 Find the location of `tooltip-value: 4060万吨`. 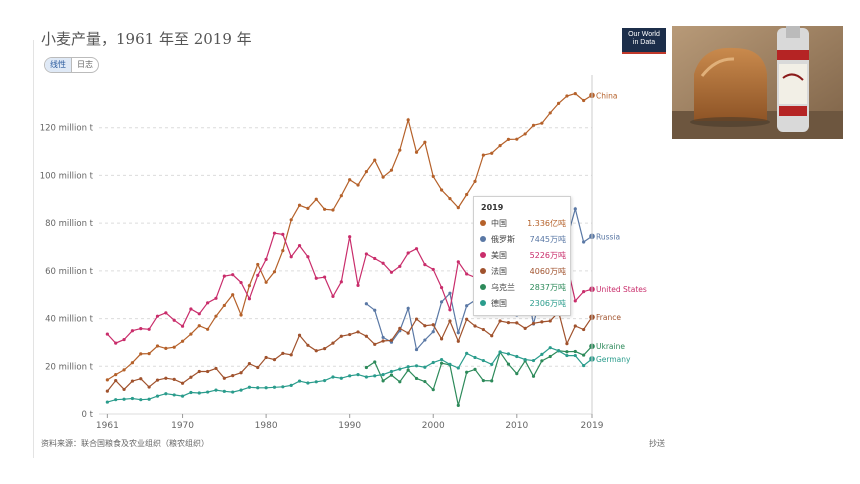

tooltip-value: 4060万吨 is located at coordinates (547, 271).